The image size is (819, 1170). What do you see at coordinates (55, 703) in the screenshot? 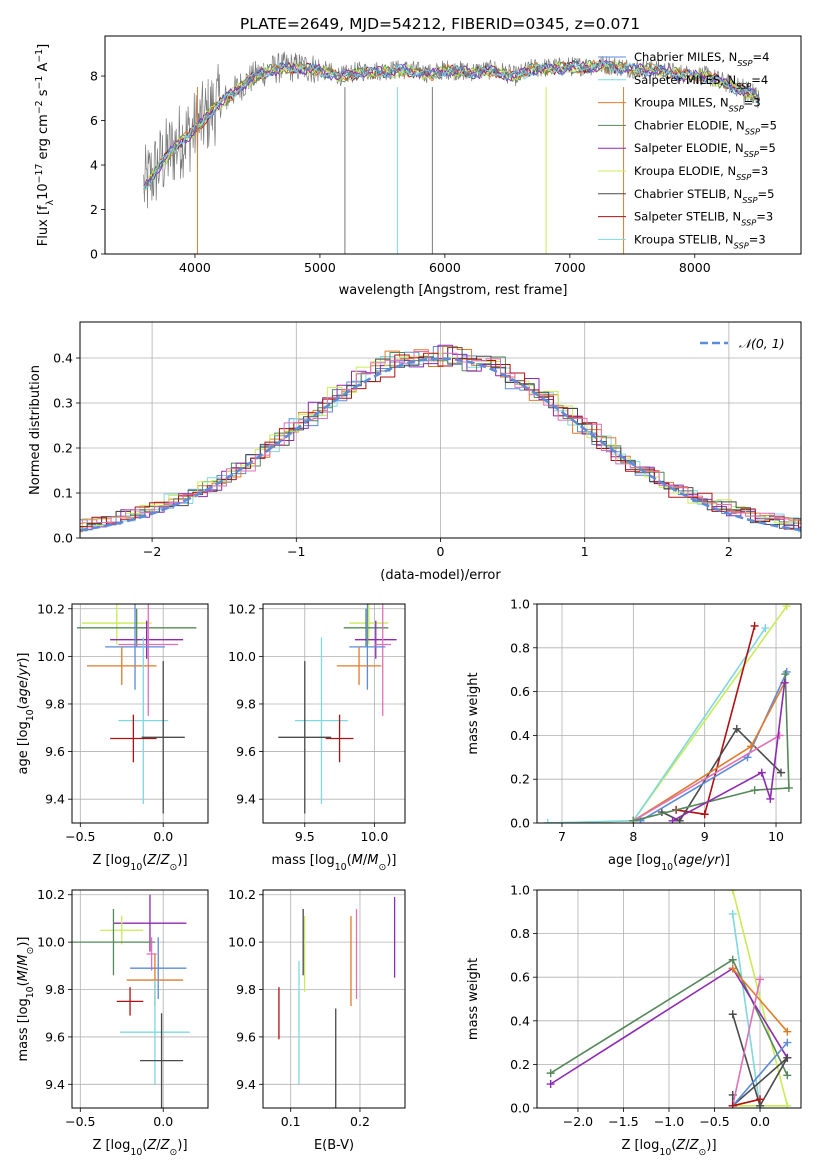
I see `y-tick-label: 9.8` at bounding box center [55, 703].